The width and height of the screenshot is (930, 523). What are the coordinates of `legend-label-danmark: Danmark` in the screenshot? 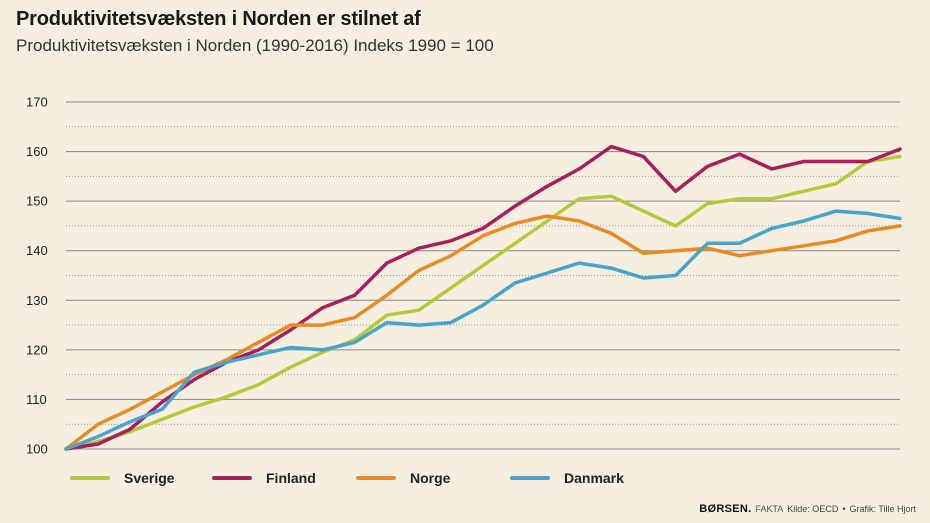 It's located at (594, 478).